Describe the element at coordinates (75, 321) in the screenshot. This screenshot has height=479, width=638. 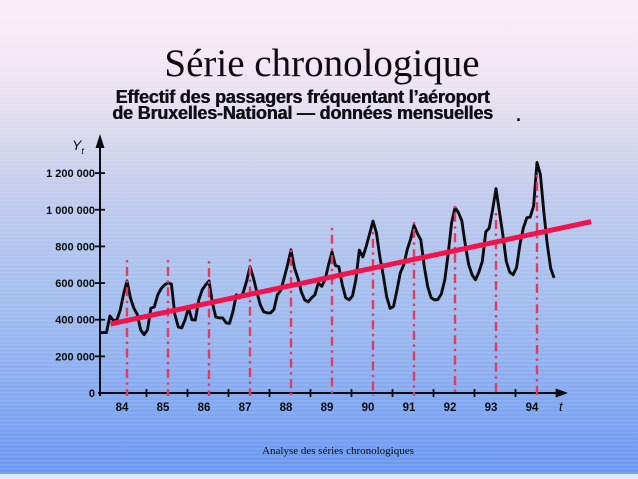
I see `y-tick-label: 400 000` at that location.